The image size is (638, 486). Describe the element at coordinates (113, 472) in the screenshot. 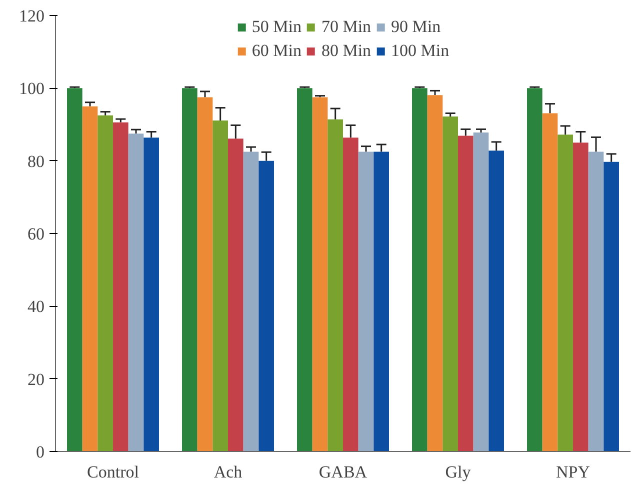

I see `x-tick-label: Control` at that location.